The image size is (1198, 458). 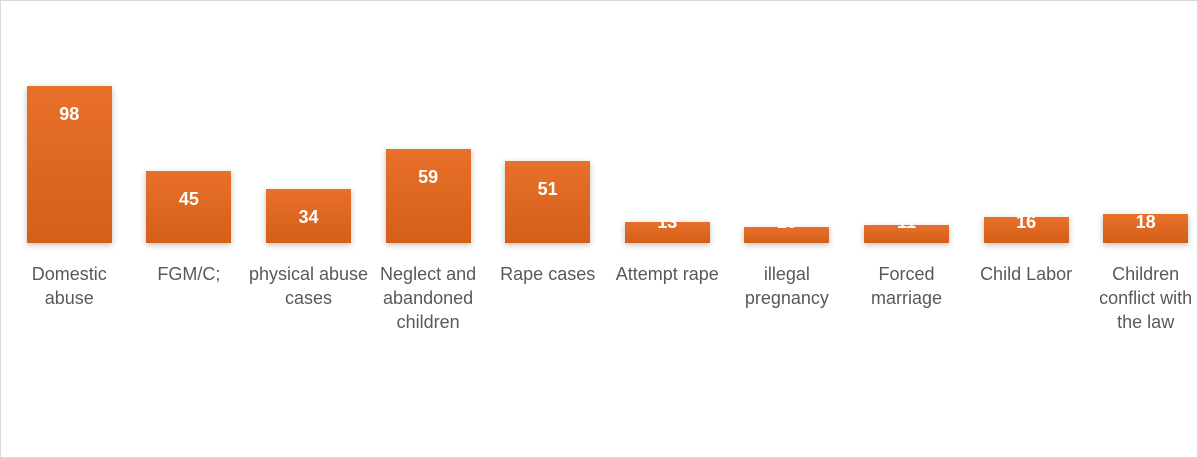 What do you see at coordinates (308, 286) in the screenshot?
I see `category-label: physical abuse cases` at bounding box center [308, 286].